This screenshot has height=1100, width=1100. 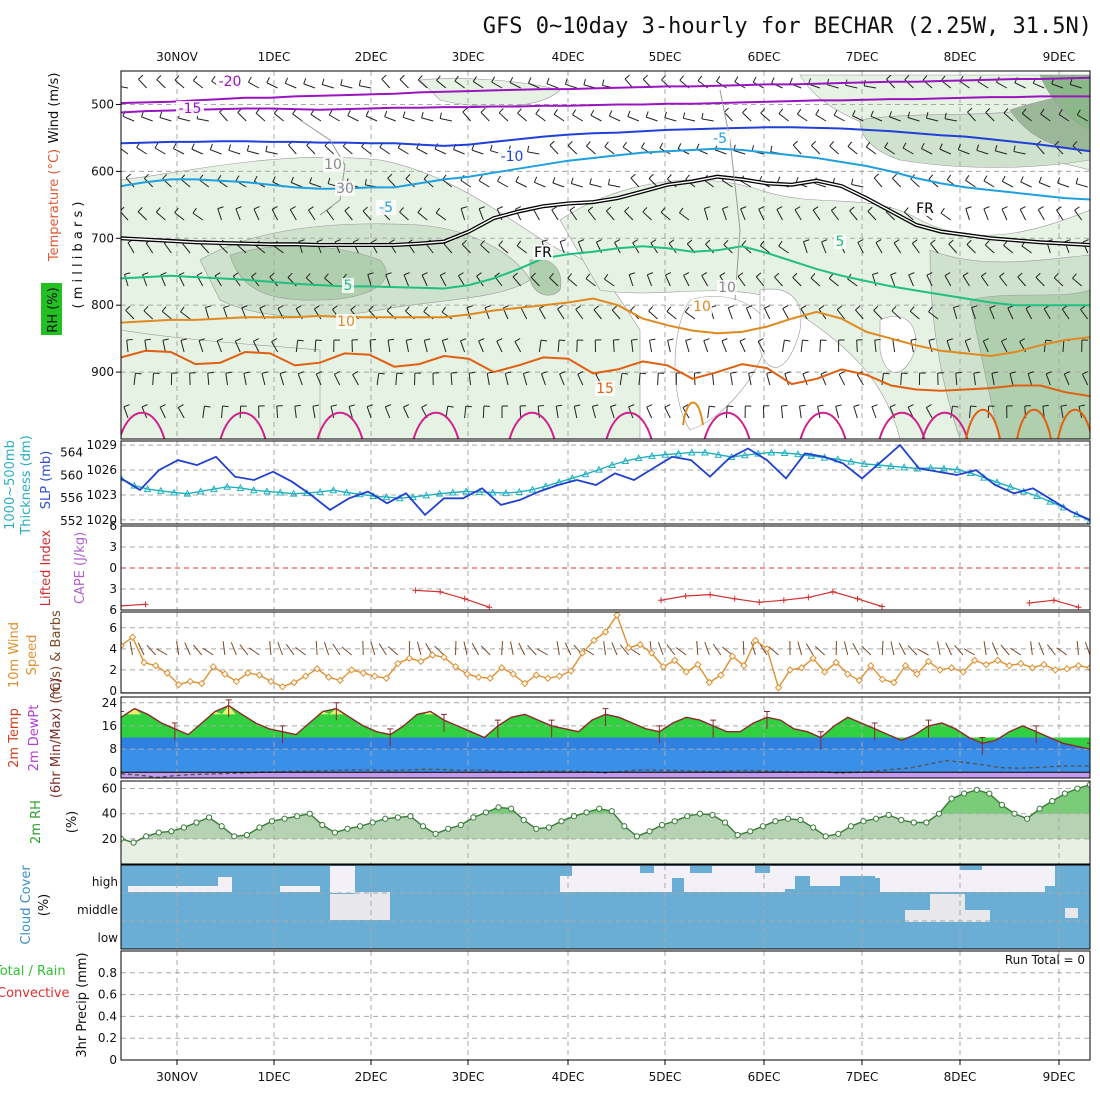 I want to click on contour-label: -10, so click(x=512, y=157).